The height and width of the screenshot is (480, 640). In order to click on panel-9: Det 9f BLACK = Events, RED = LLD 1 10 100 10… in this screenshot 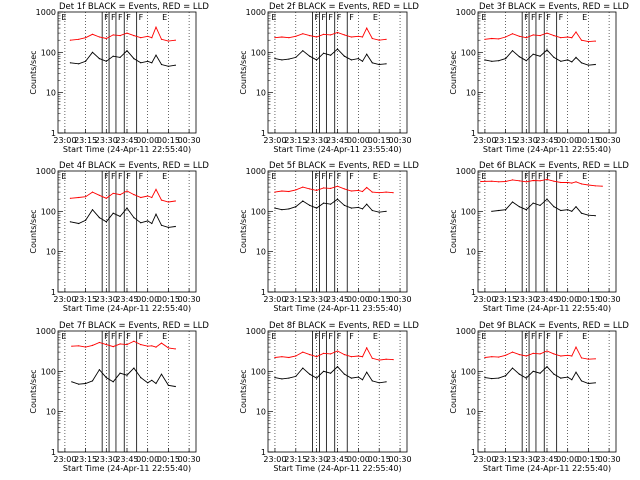, I will do `click(539, 397)`.